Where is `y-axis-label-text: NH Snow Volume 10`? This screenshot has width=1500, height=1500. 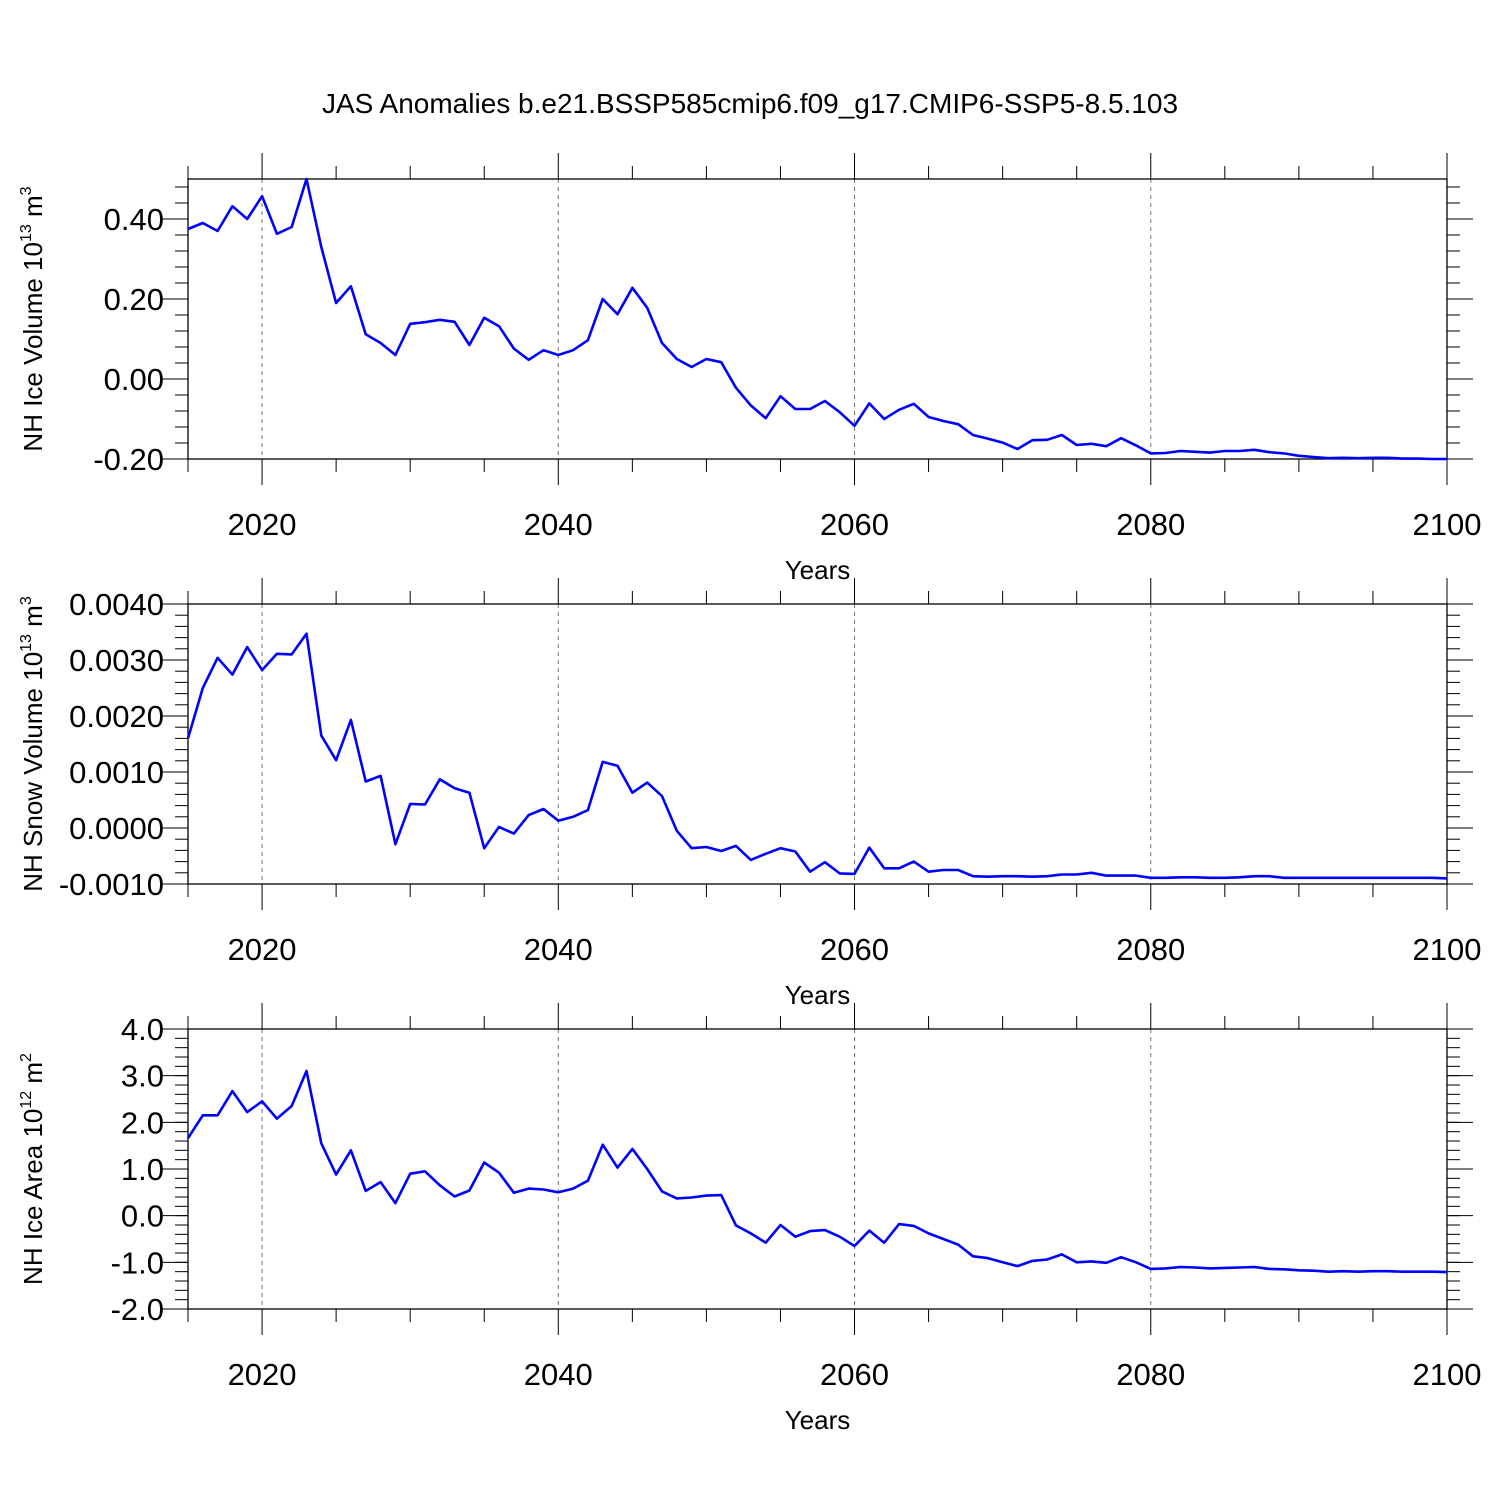 y-axis-label-text: NH Snow Volume 10 is located at coordinates (33, 772).